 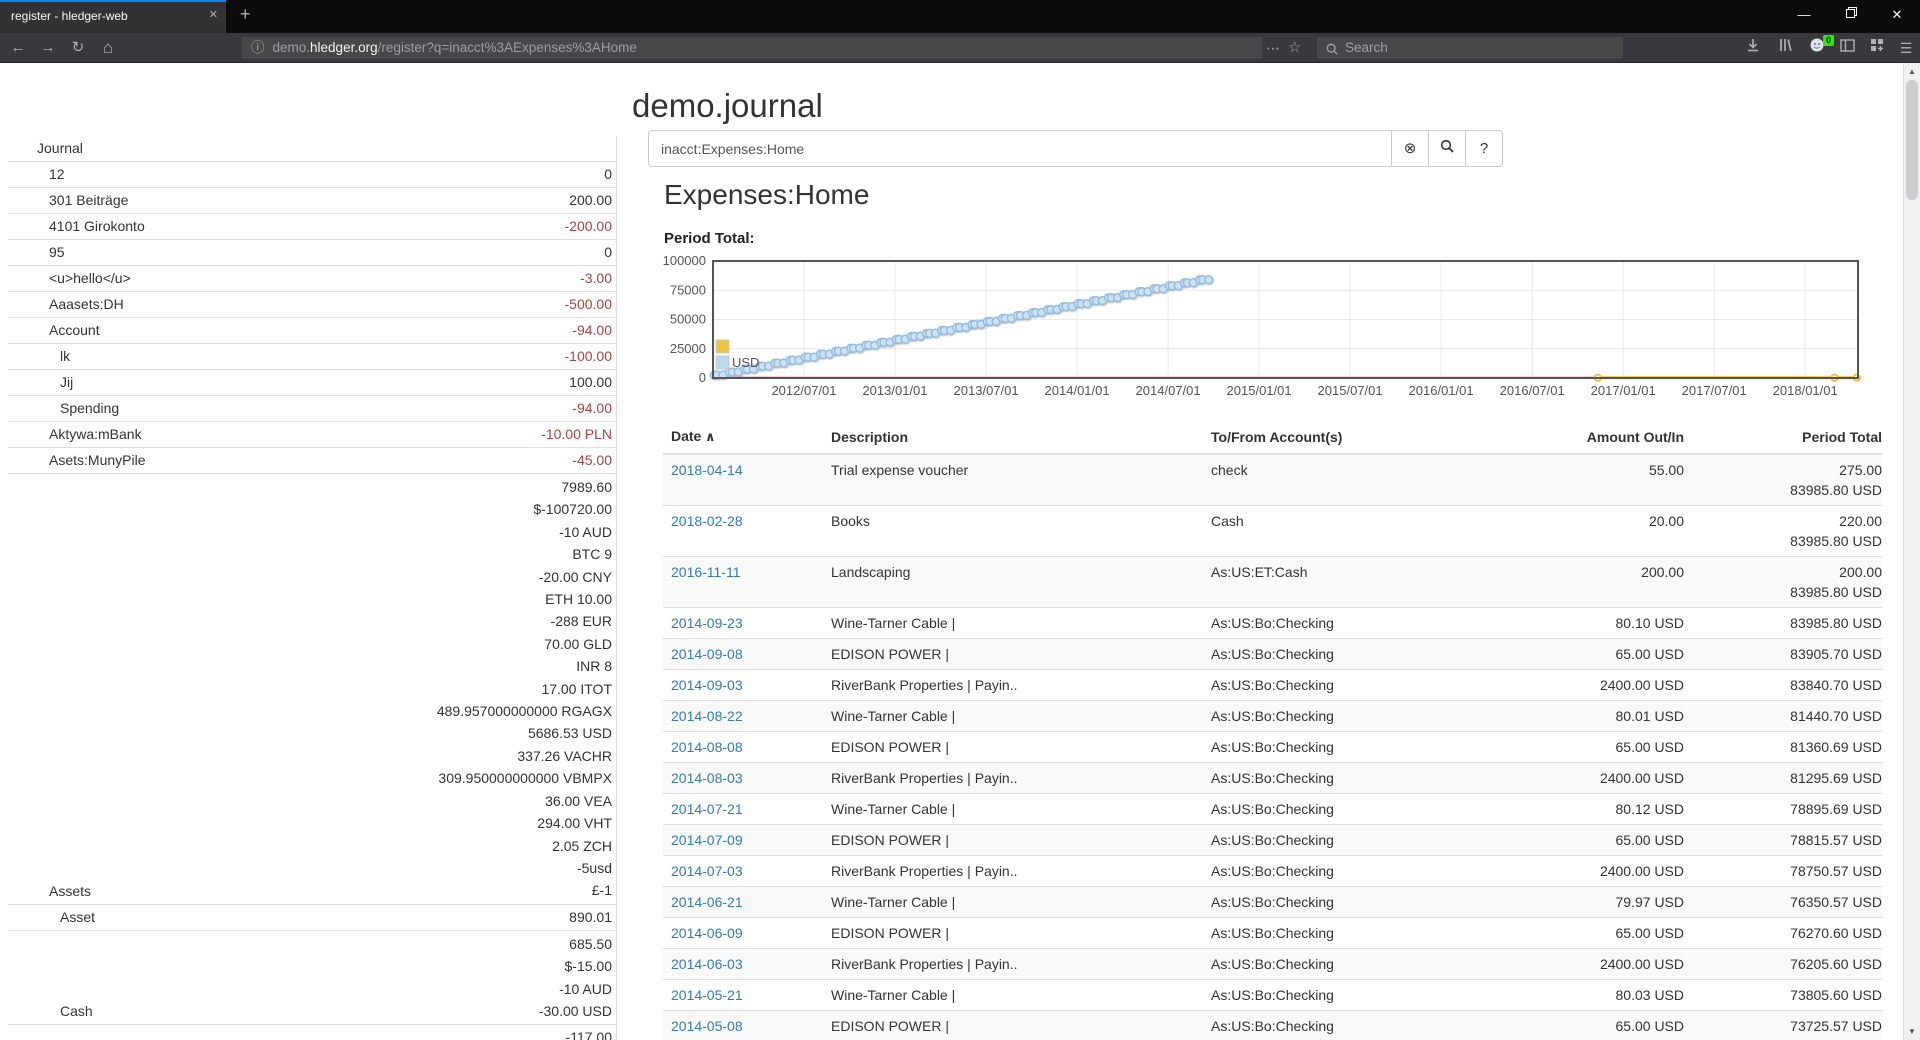 What do you see at coordinates (1877, 48) in the screenshot?
I see `grid-apps-icon` at bounding box center [1877, 48].